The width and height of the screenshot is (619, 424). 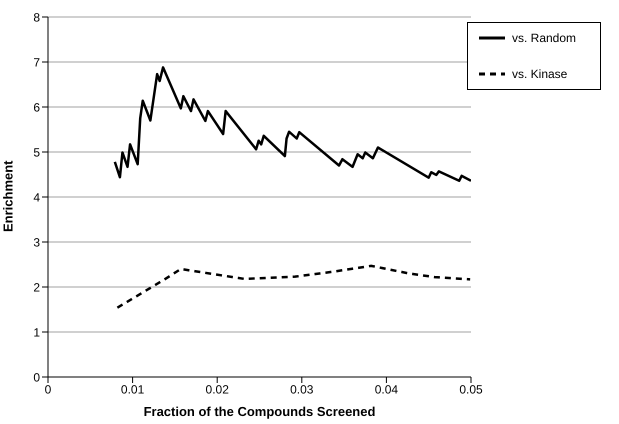 I want to click on legend-label: vs. Random, so click(x=544, y=38).